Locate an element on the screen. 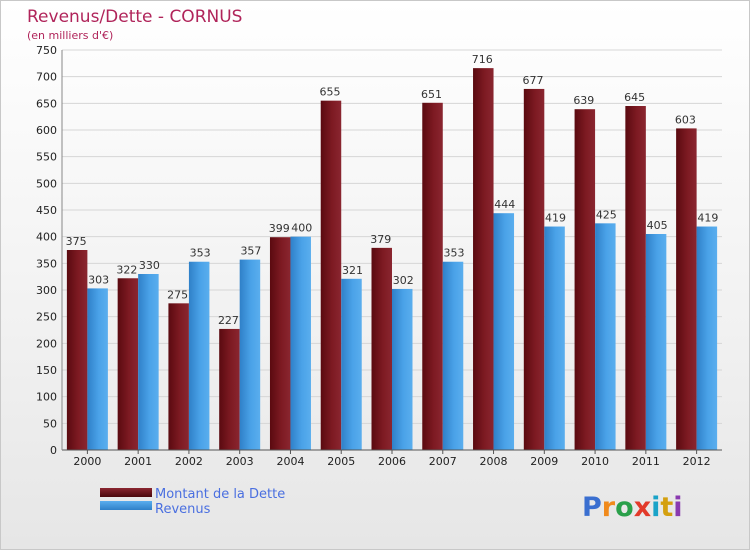 The height and width of the screenshot is (550, 750). value-label-dette: 322 is located at coordinates (126, 269).